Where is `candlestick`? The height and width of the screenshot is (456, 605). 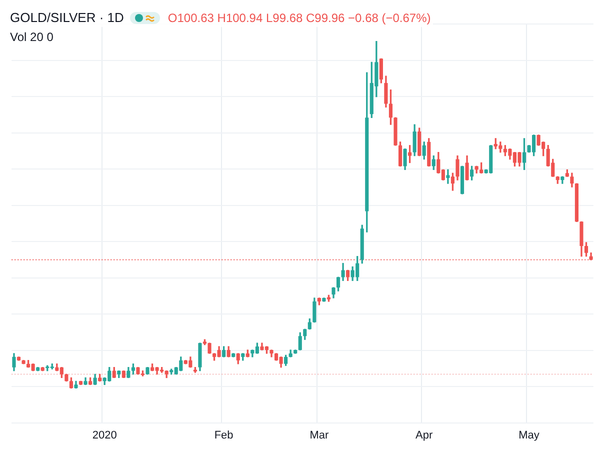 candlestick is located at coordinates (448, 176).